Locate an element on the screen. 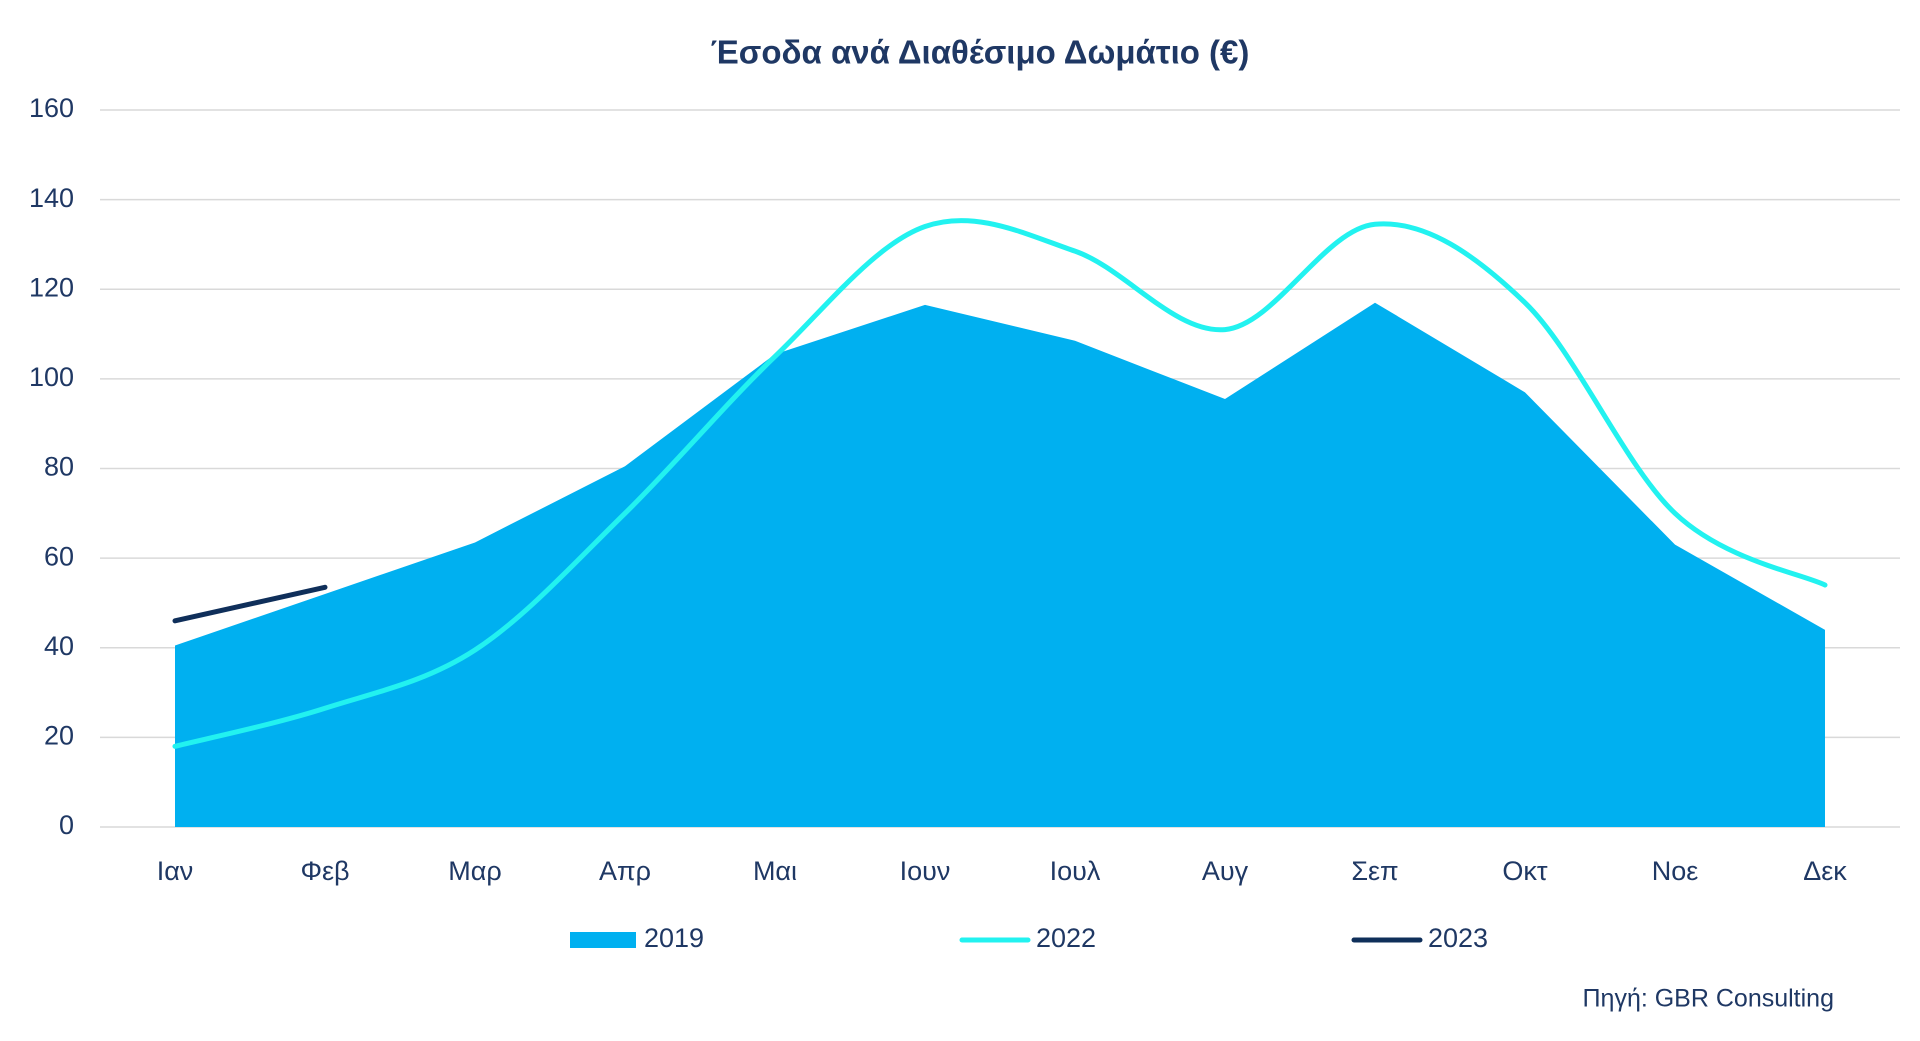  y-tick-label: 140 is located at coordinates (51, 198).